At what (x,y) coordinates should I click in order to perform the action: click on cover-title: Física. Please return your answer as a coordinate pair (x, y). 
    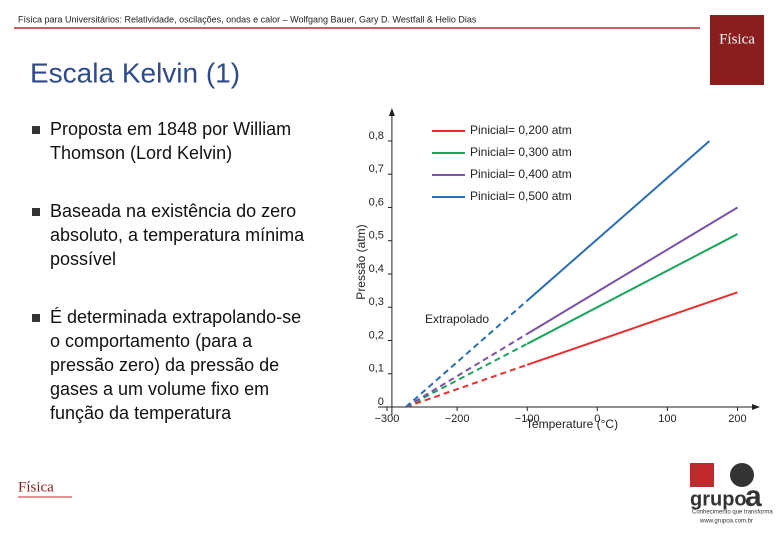
    Looking at the image, I should click on (737, 39).